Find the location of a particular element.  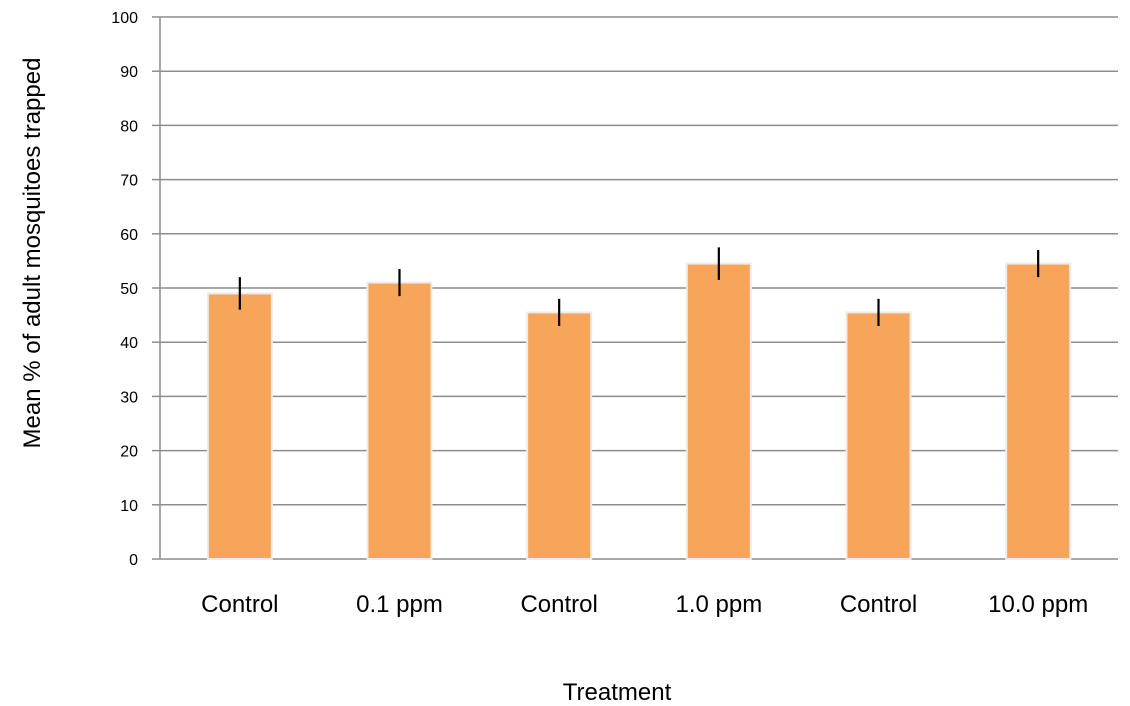

y-axis-title: Mean % of adult mosquitoes trapped is located at coordinates (32, 253).